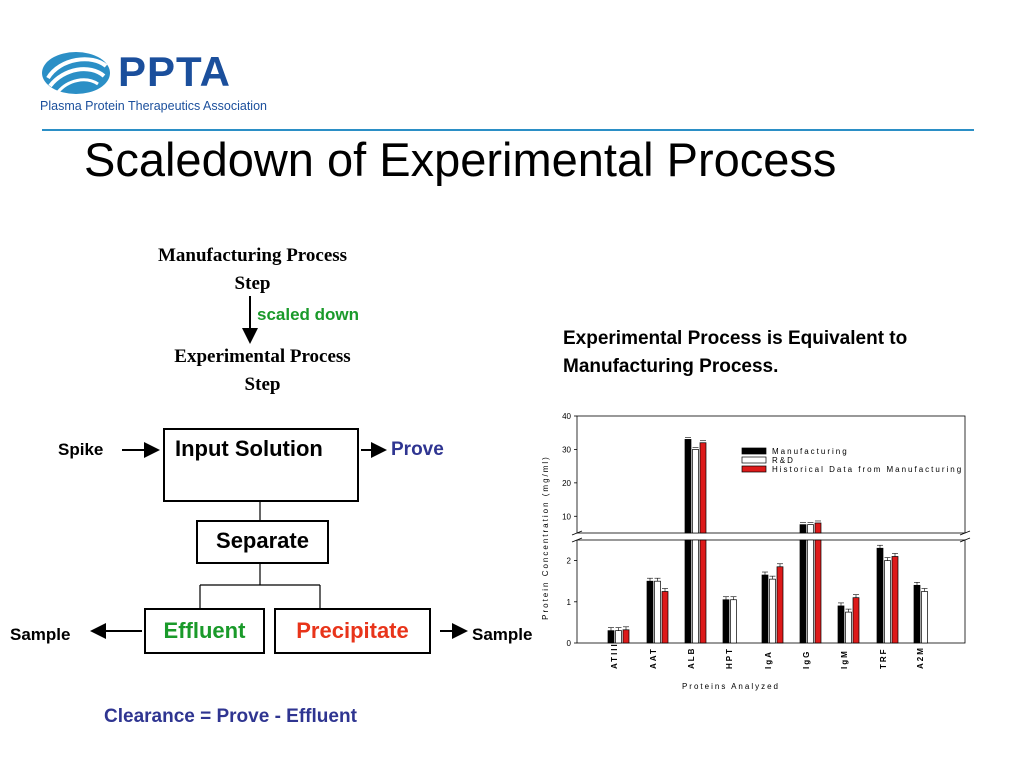  Describe the element at coordinates (569, 643) in the screenshot. I see `y-tick-label: 0` at that location.